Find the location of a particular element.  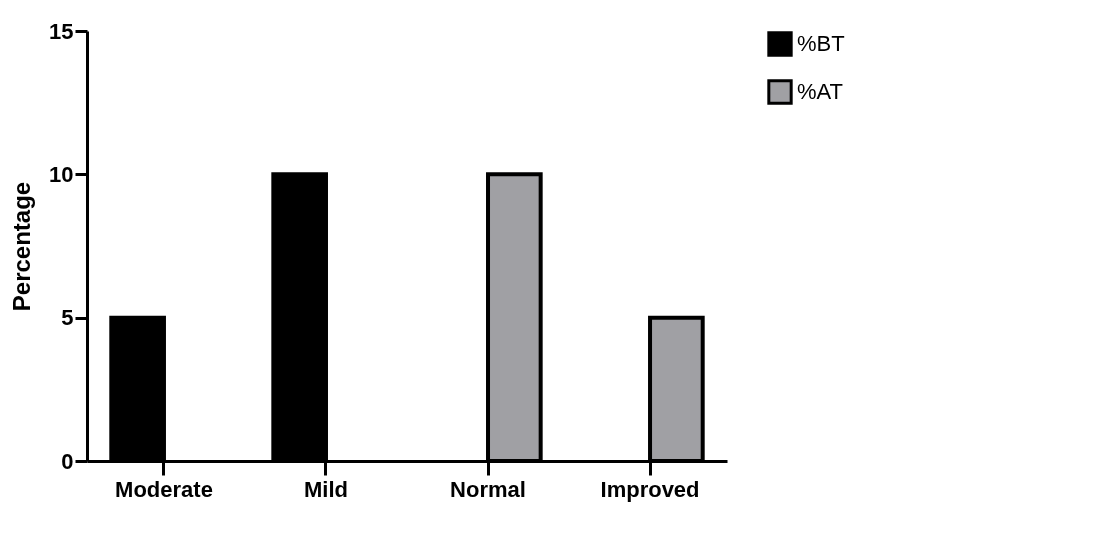

legend-label: %BT is located at coordinates (821, 43).